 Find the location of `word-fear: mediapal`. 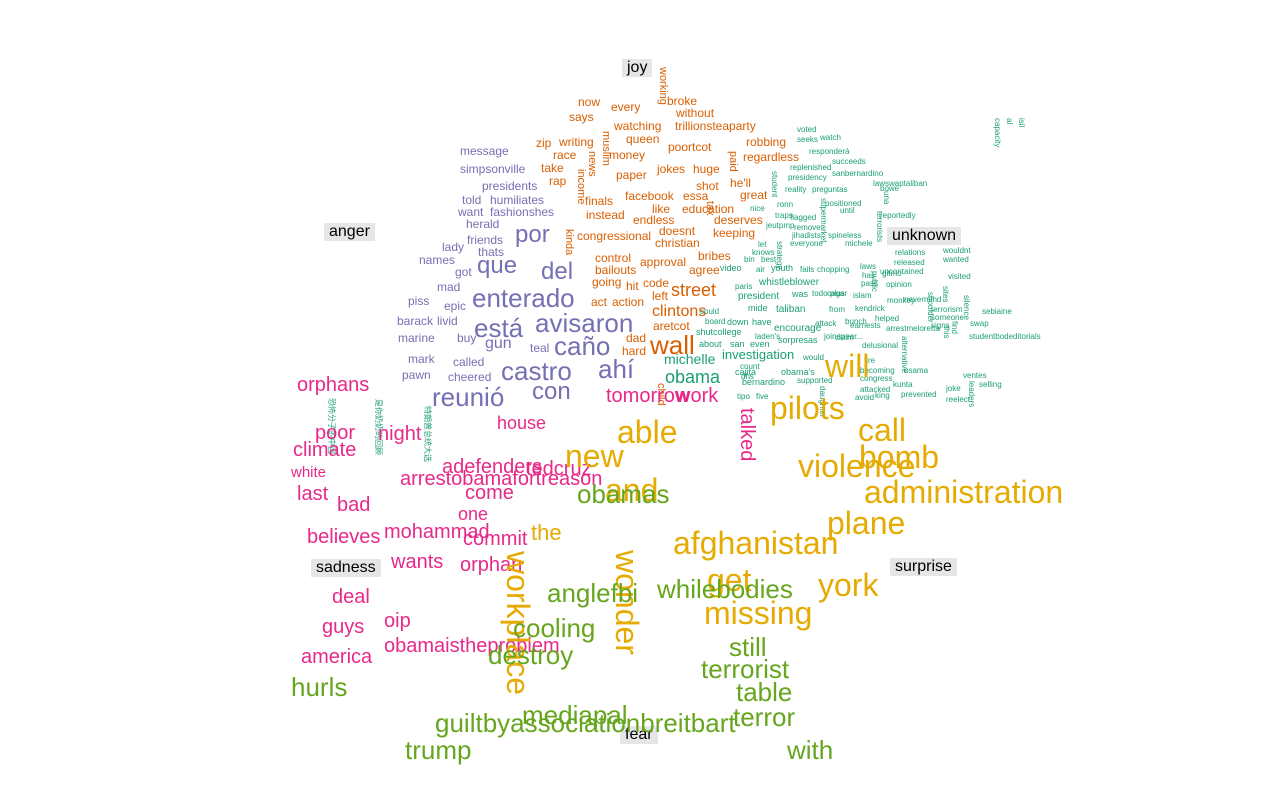

word-fear: mediapal is located at coordinates (575, 715).